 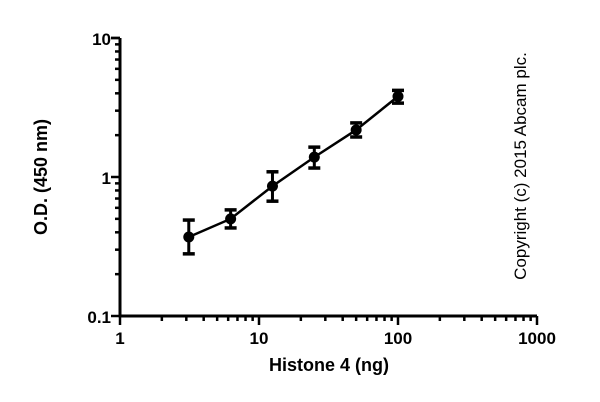 What do you see at coordinates (329, 365) in the screenshot?
I see `x-axis-title: Histone 4 (ng)` at bounding box center [329, 365].